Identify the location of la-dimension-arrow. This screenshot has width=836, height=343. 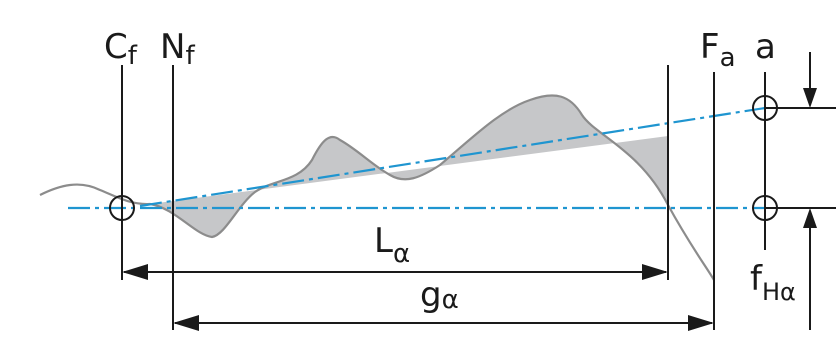
(395, 272).